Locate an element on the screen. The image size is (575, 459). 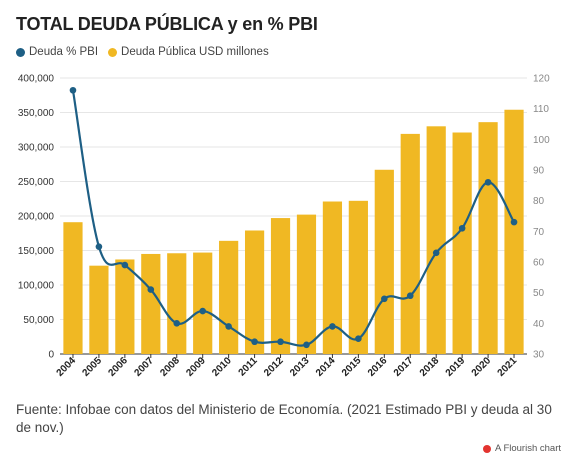
y-tick-right: 80 is located at coordinates (539, 201).